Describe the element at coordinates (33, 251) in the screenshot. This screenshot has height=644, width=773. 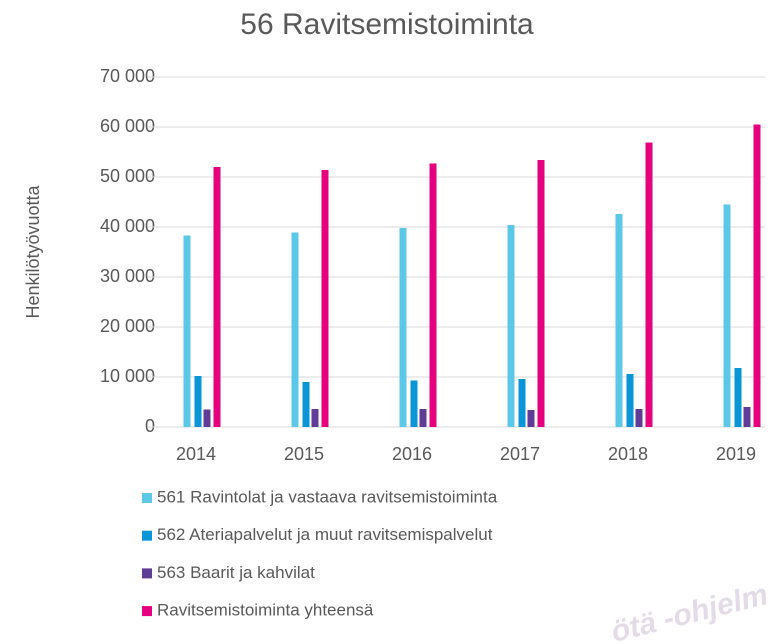
I see `y-axis-label: Henkilötyövuotta` at that location.